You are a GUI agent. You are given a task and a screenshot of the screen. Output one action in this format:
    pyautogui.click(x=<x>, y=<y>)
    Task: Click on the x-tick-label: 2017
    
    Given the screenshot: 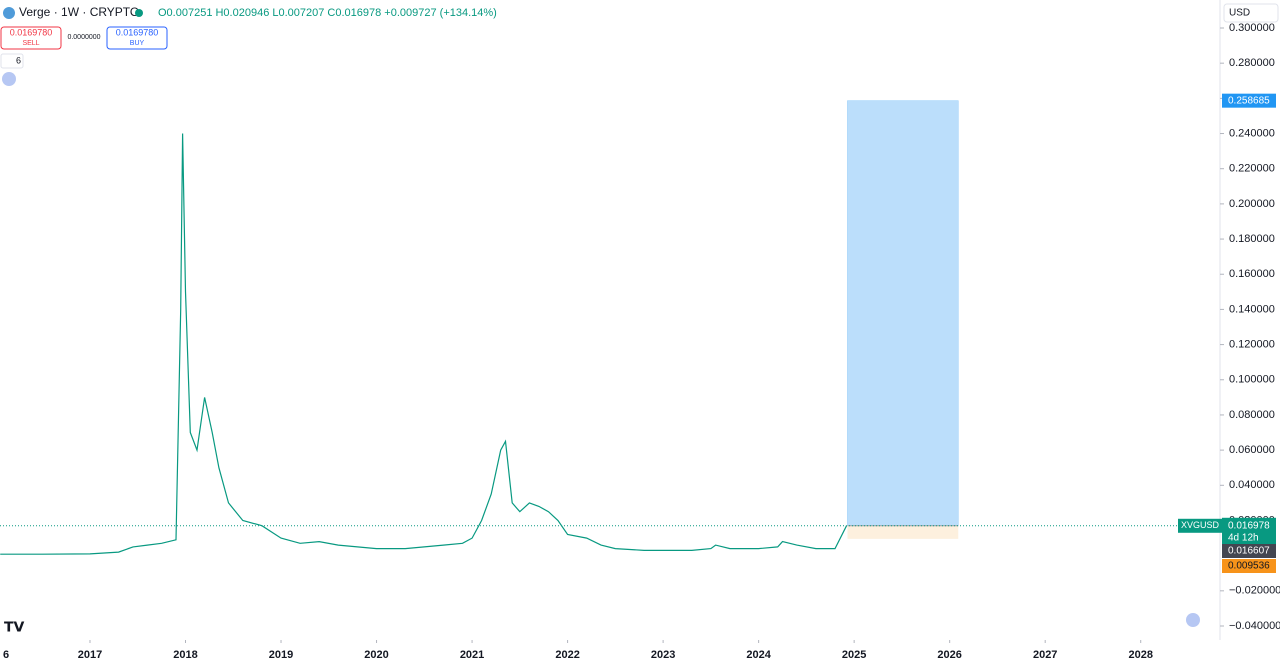 What is the action you would take?
    pyautogui.click(x=90, y=654)
    